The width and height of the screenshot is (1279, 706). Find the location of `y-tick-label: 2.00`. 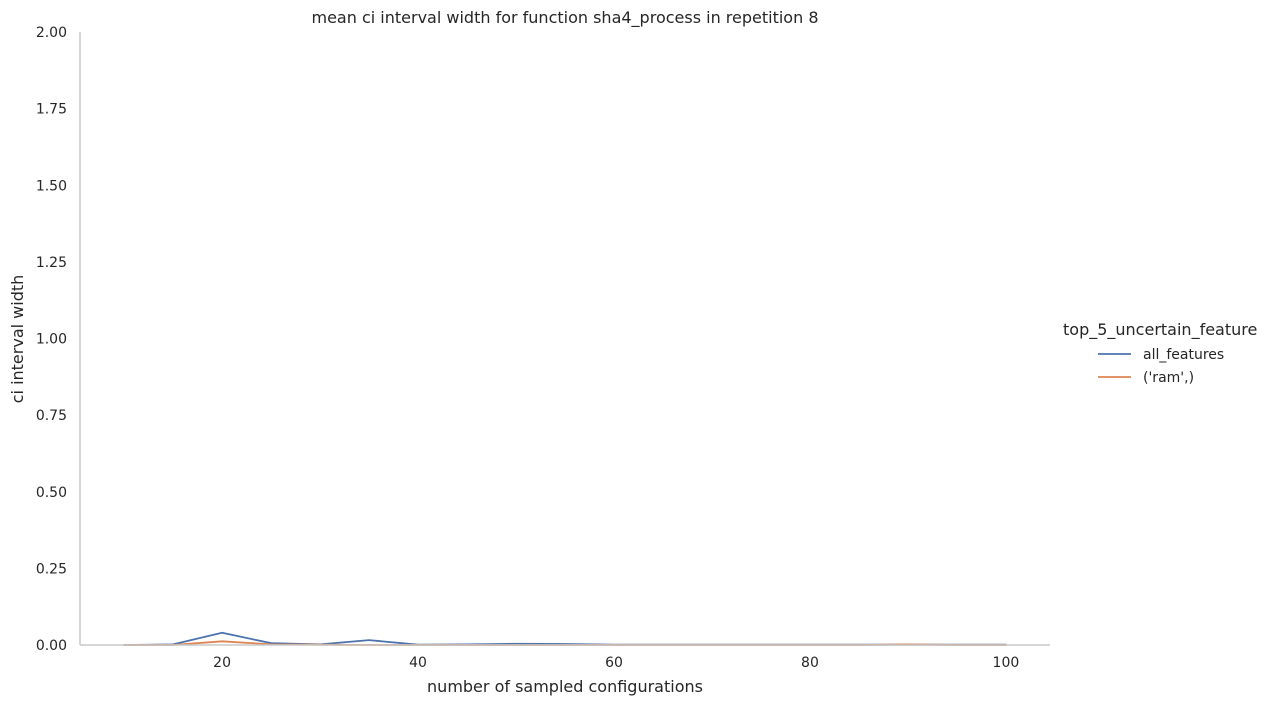

y-tick-label: 2.00 is located at coordinates (51, 33).